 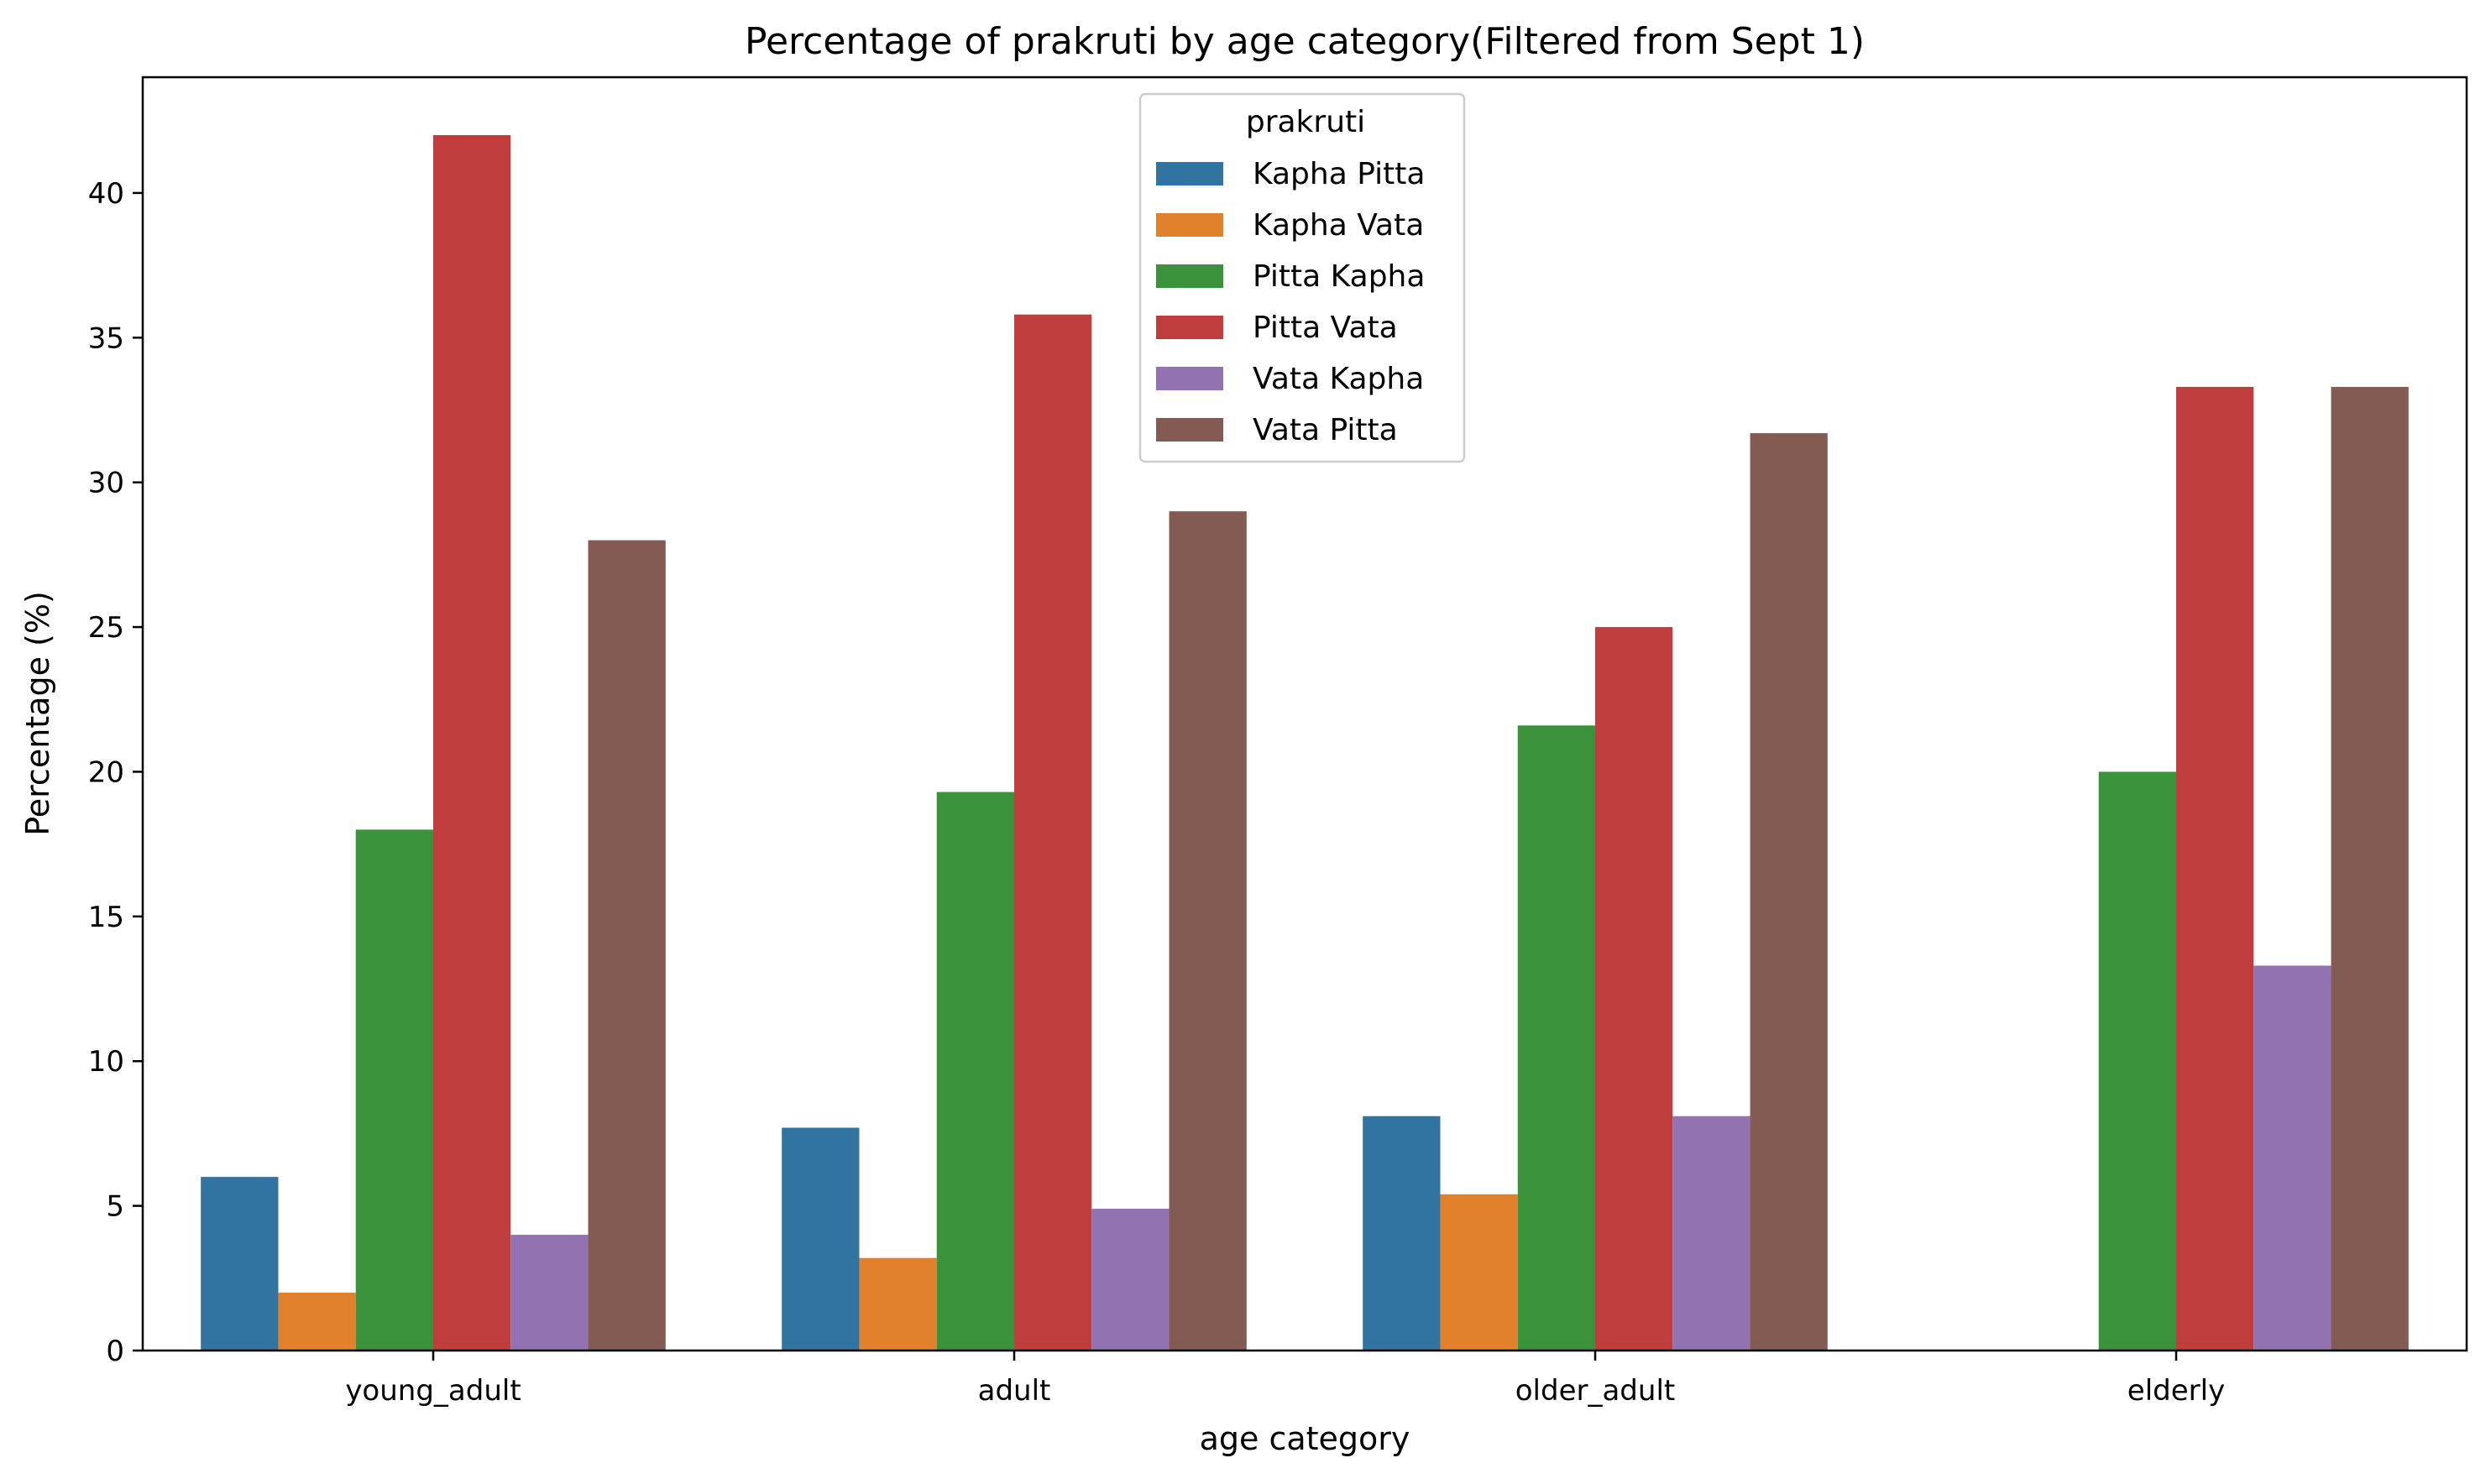 What do you see at coordinates (106, 628) in the screenshot?
I see `y-tick-label: 25` at bounding box center [106, 628].